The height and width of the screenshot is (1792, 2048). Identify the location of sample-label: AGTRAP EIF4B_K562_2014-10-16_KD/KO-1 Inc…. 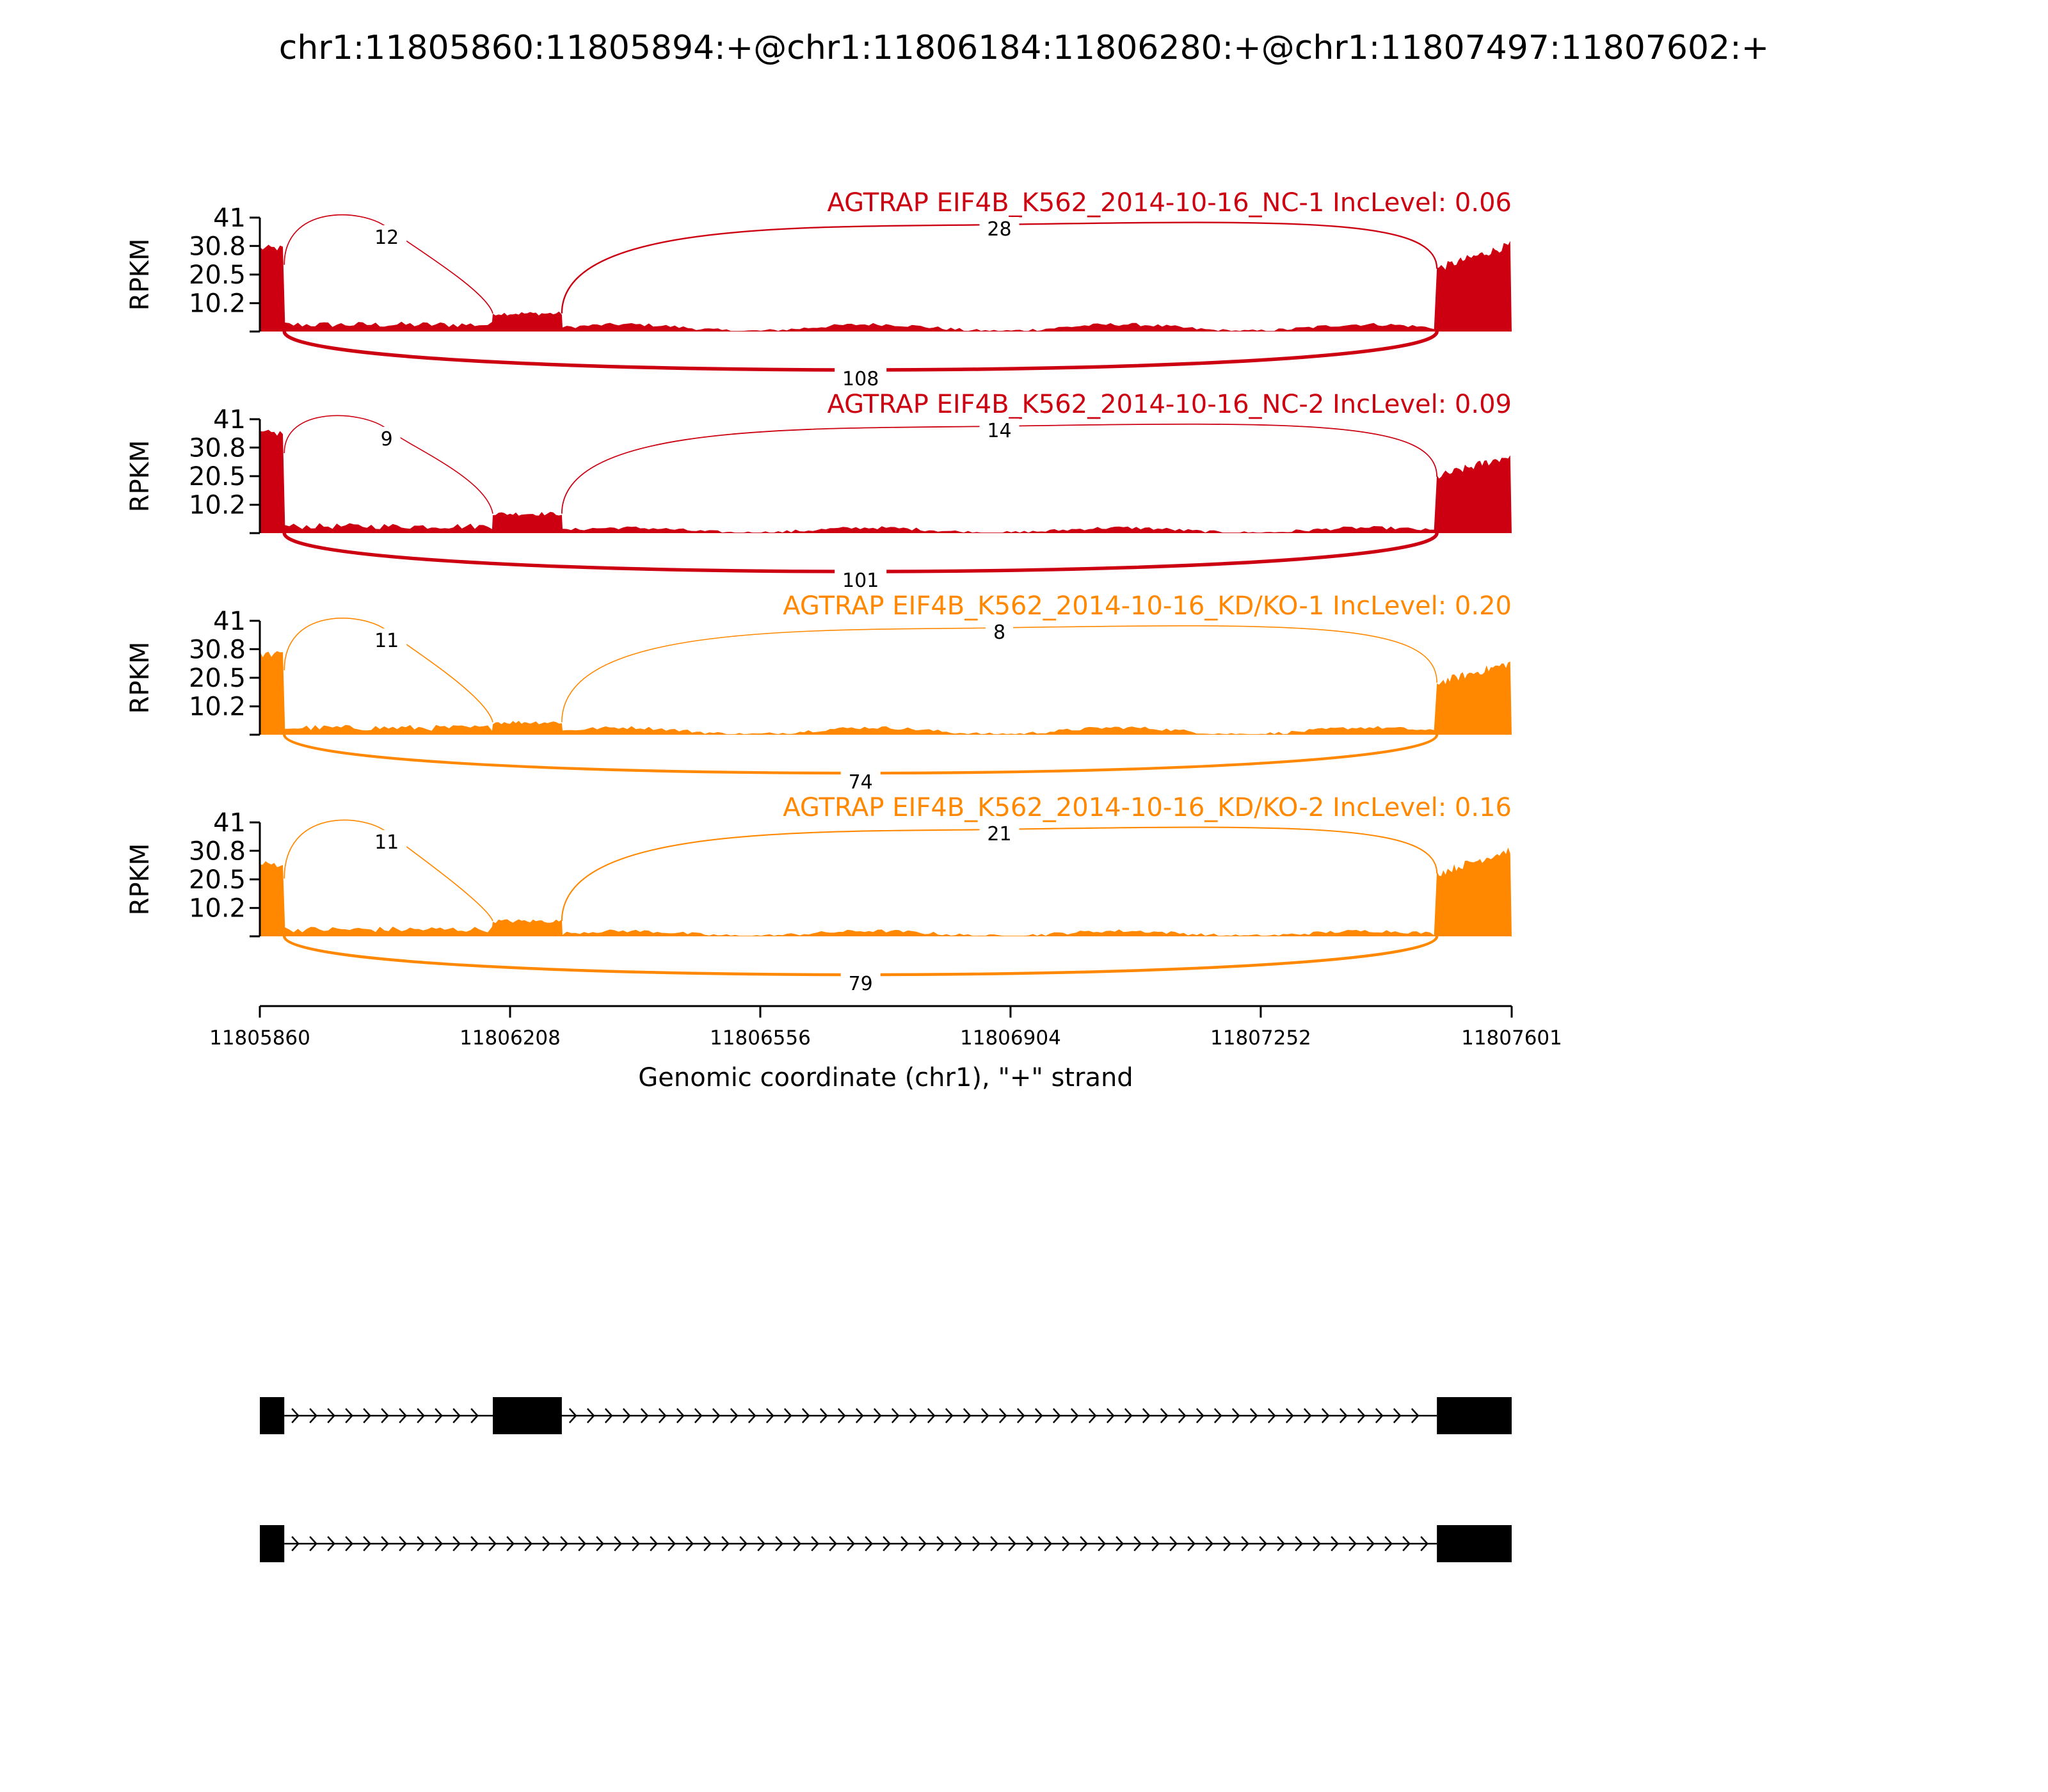
(1147, 606).